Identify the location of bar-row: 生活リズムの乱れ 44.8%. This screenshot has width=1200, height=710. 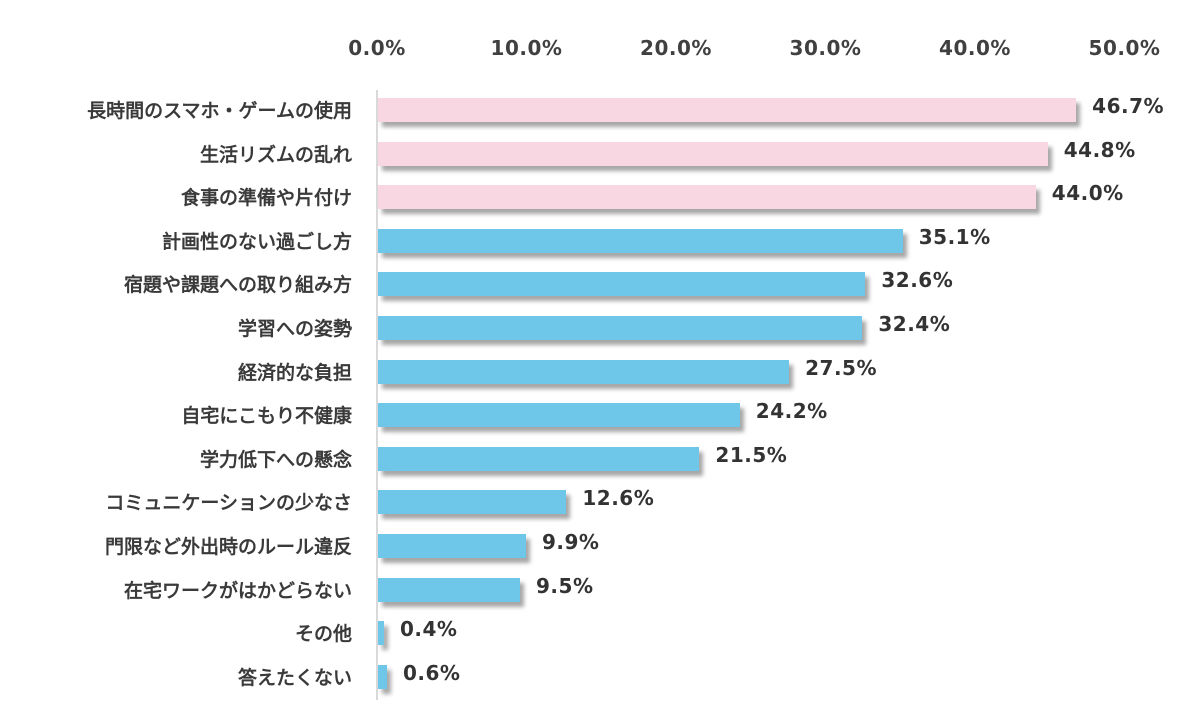
(600, 154).